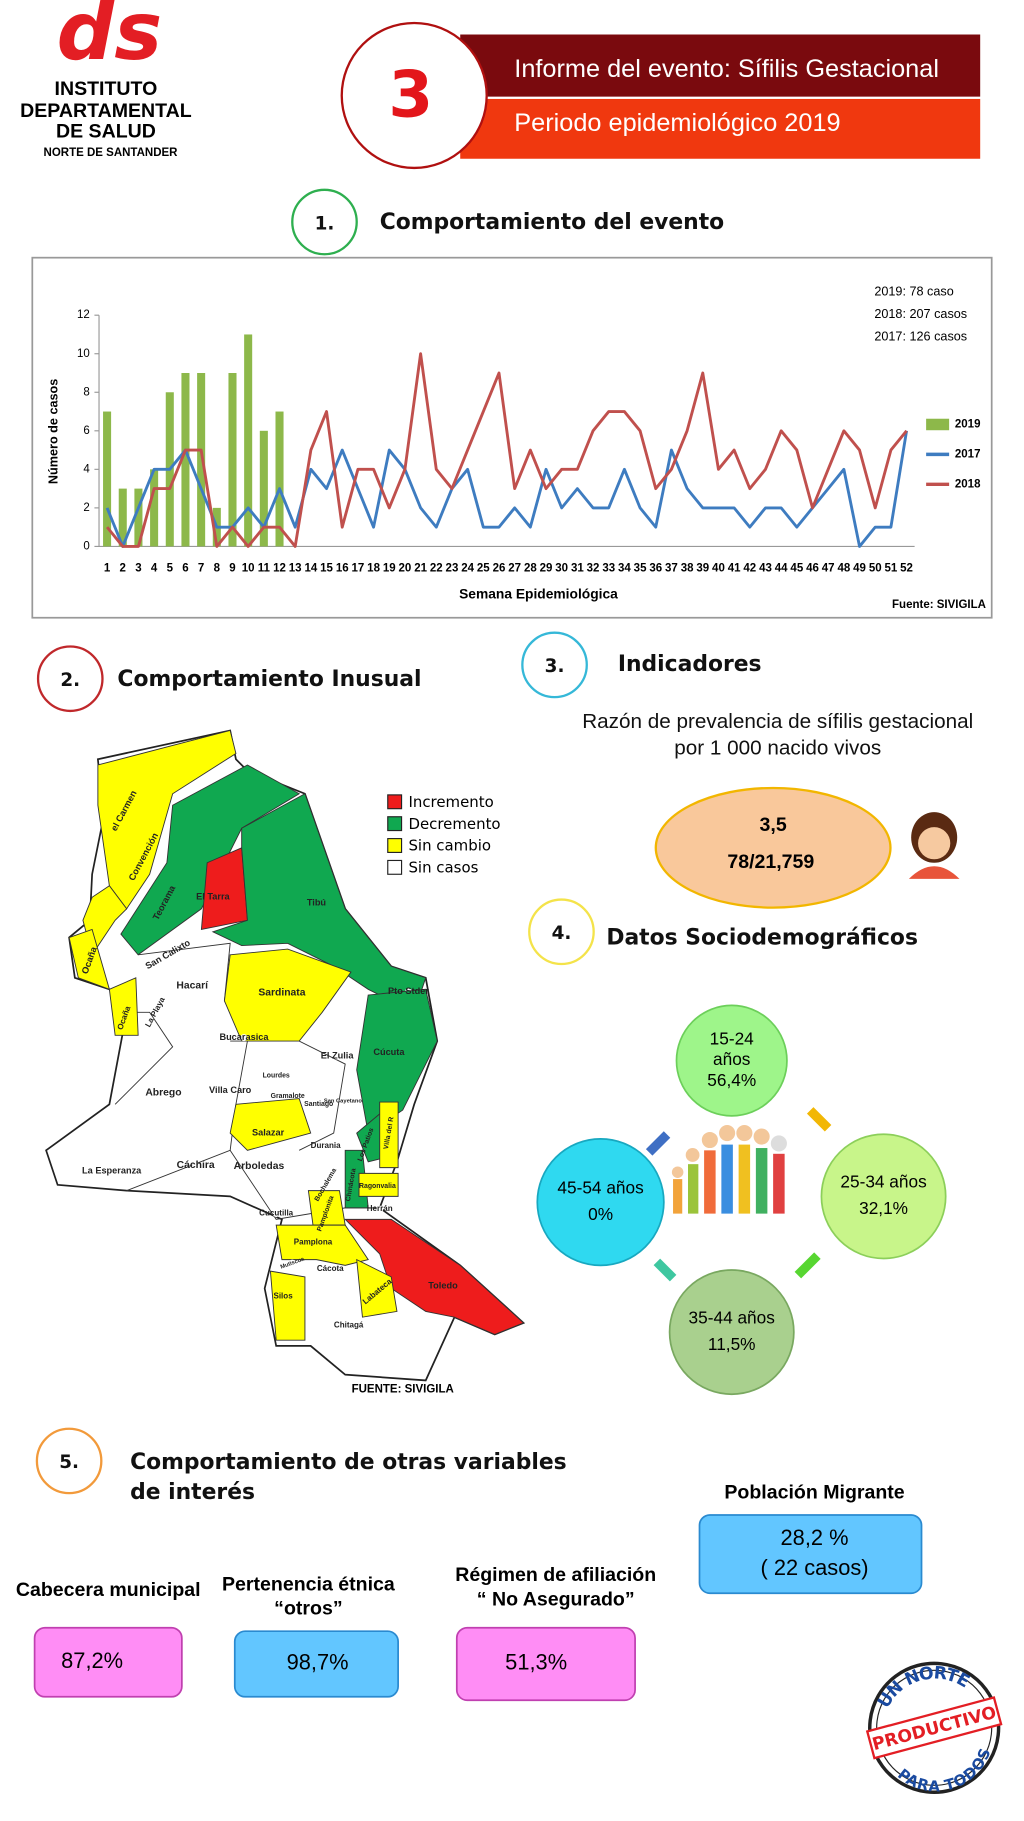  Describe the element at coordinates (538, 593) in the screenshot. I see `x-axis-title: Semana Epidemiológica` at that location.